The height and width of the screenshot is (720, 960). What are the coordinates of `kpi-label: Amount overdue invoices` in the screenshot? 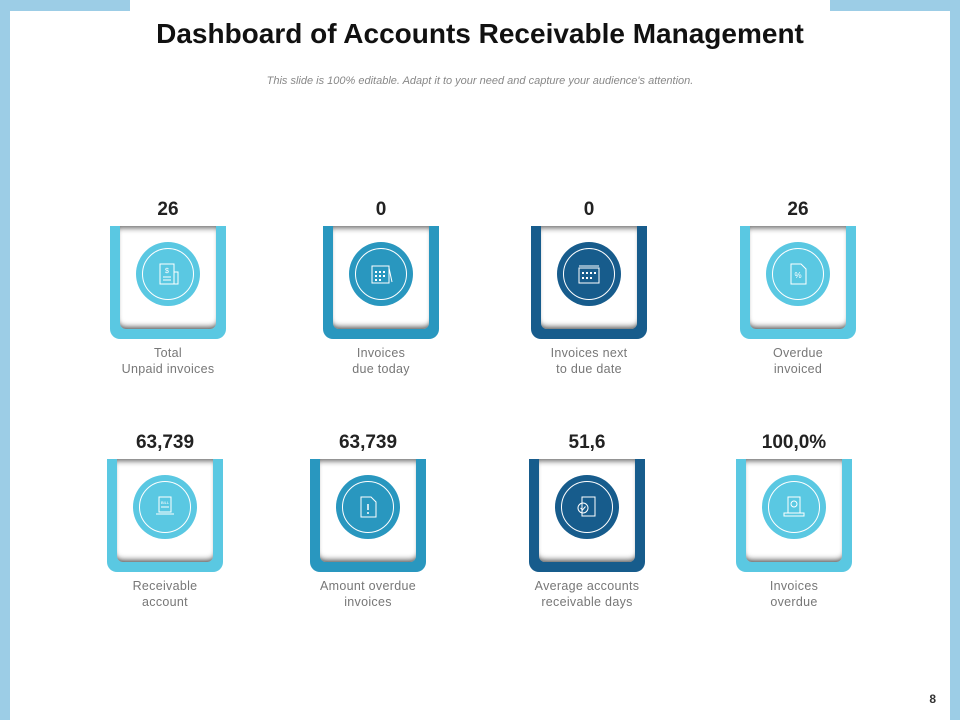 It's located at (368, 594).